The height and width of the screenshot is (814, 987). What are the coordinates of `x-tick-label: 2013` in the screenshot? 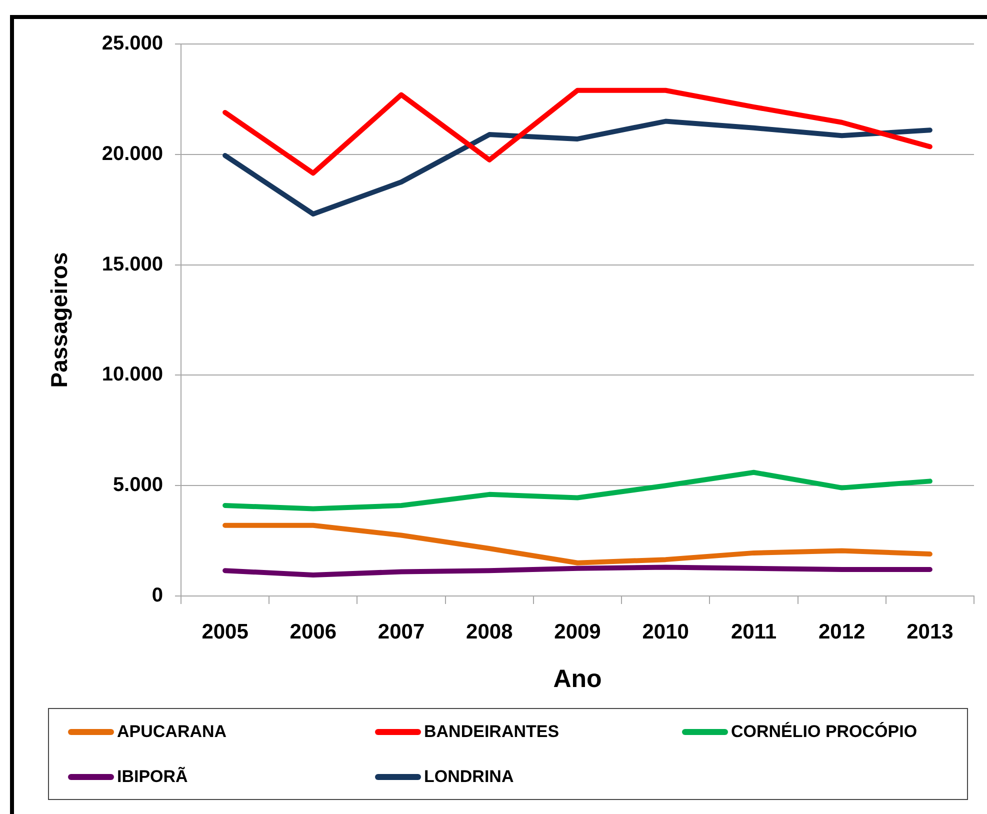 It's located at (930, 632).